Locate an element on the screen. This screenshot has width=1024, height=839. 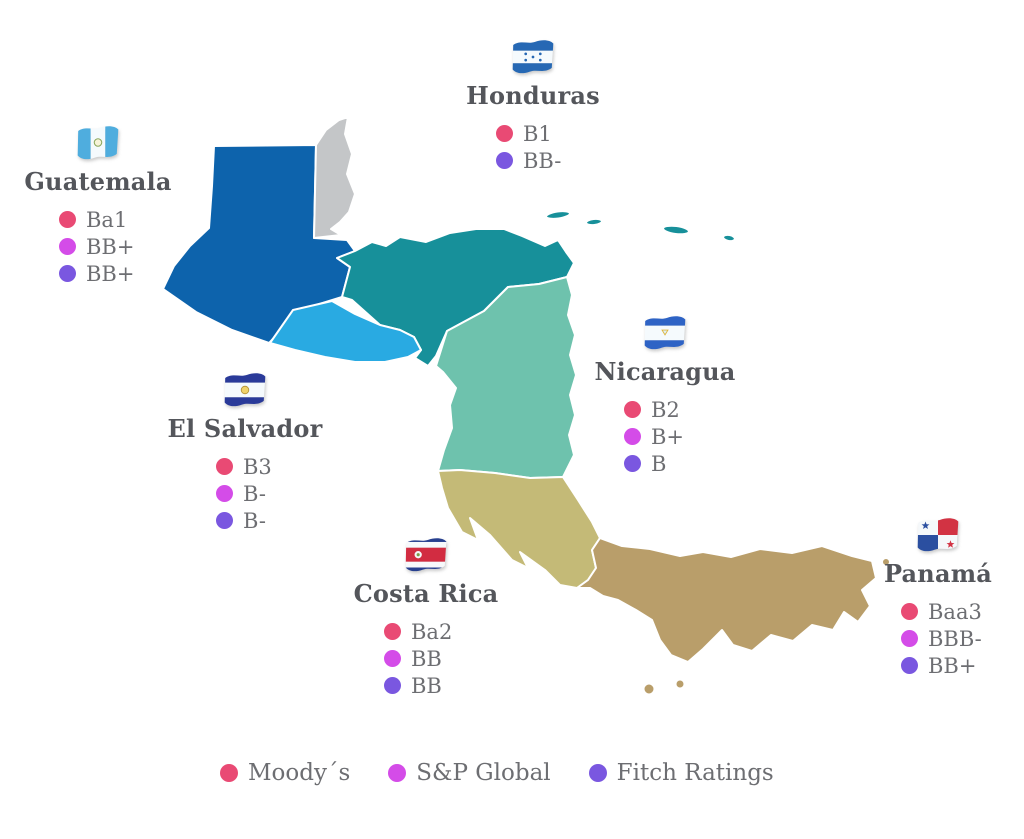
country-name: El Salvador is located at coordinates (245, 428).